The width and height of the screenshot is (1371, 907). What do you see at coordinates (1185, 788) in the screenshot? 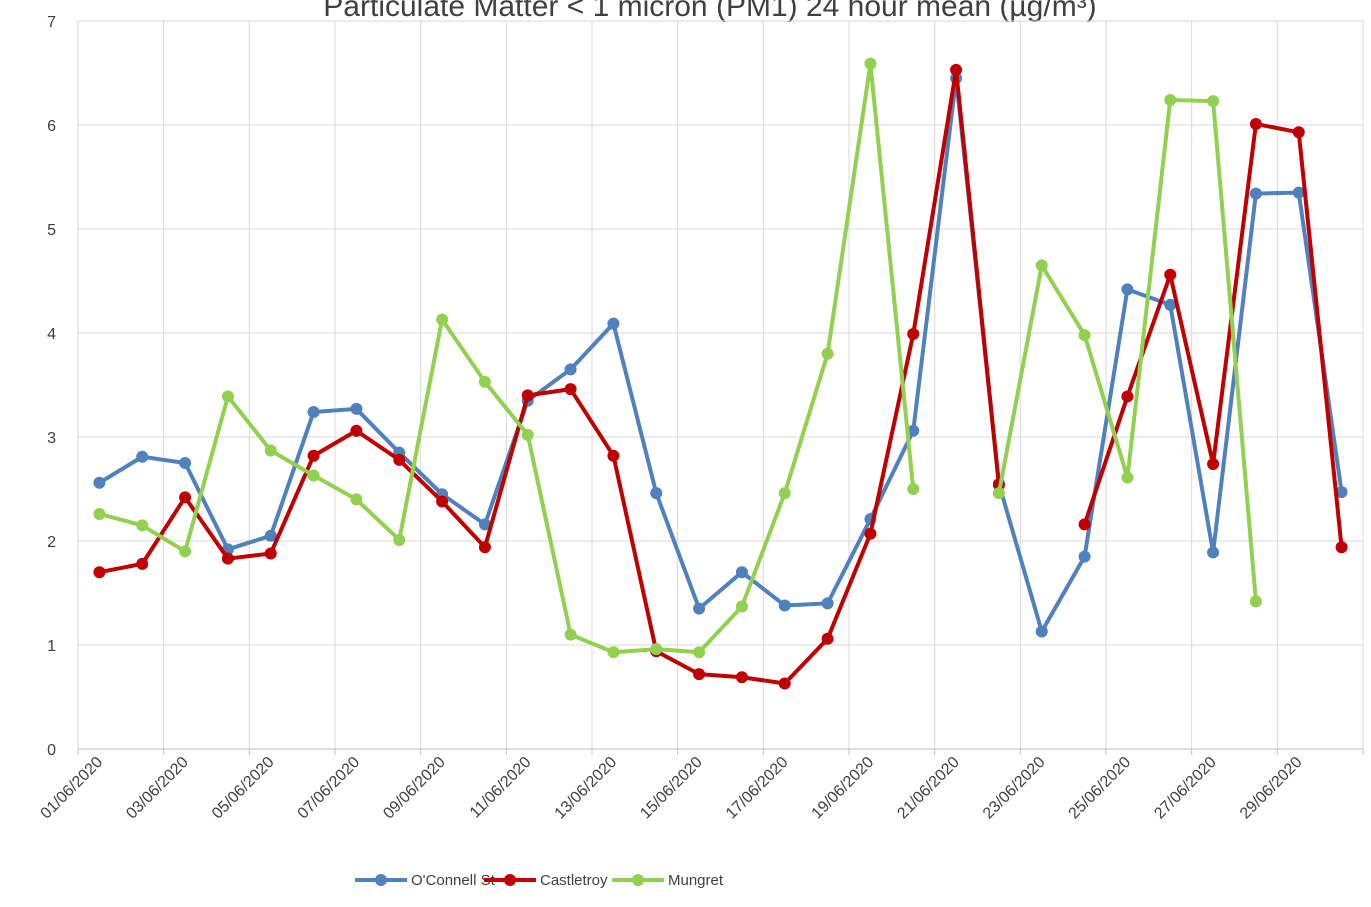
I see `x-tick-label: 27/06/2020` at bounding box center [1185, 788].